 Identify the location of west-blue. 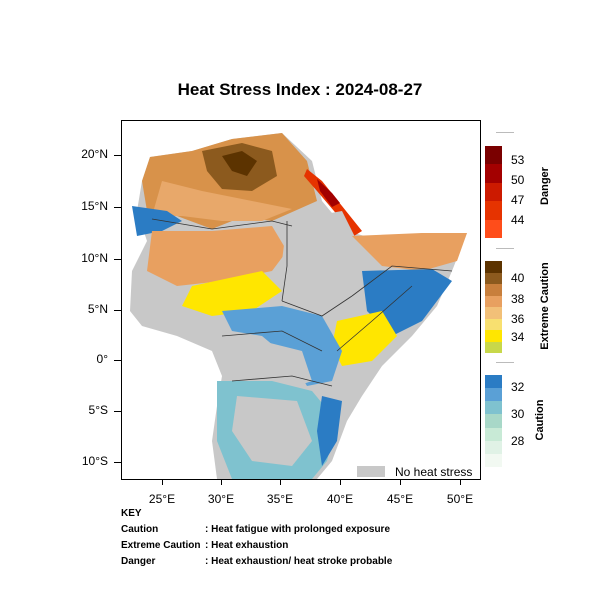
(157, 221).